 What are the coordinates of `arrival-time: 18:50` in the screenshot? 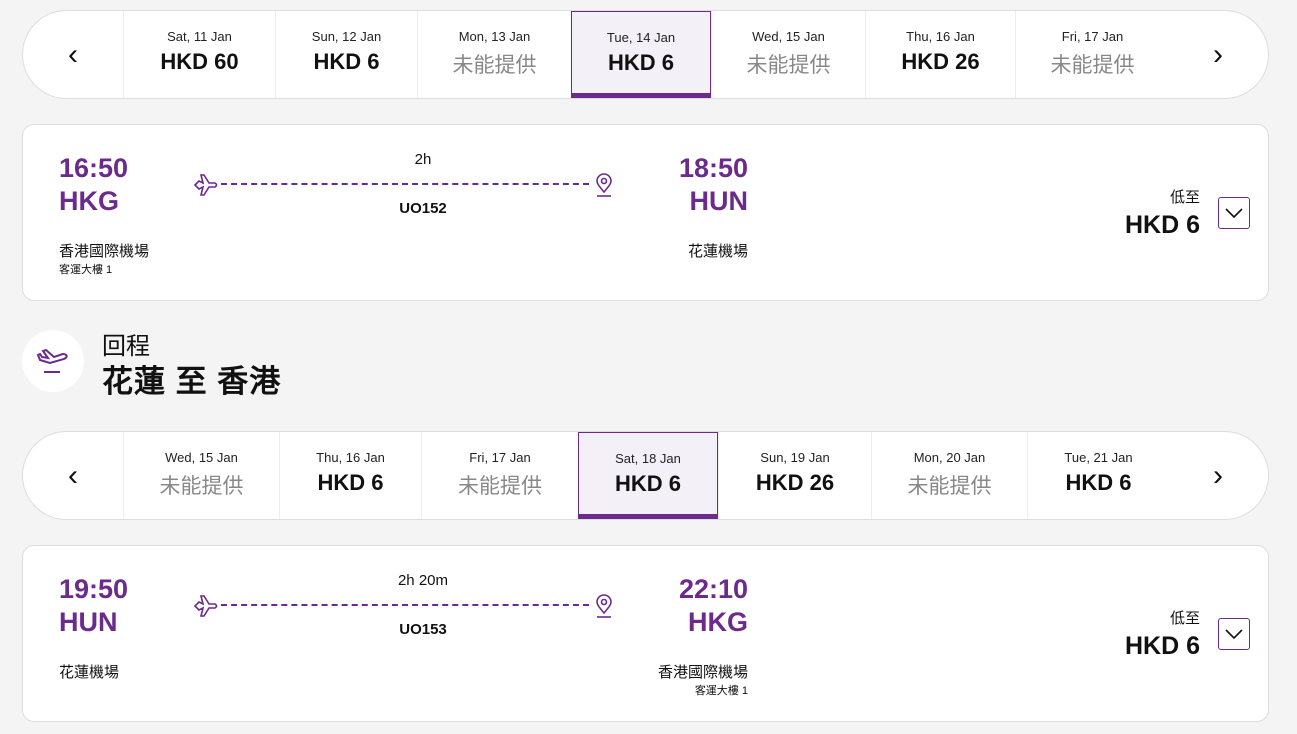 It's located at (713, 168).